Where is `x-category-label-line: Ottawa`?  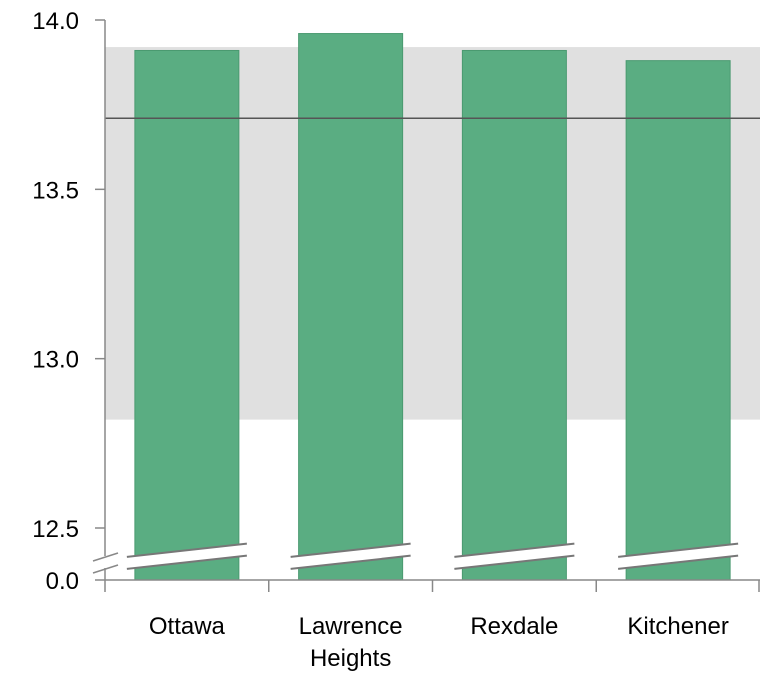
x-category-label-line: Ottawa is located at coordinates (187, 626).